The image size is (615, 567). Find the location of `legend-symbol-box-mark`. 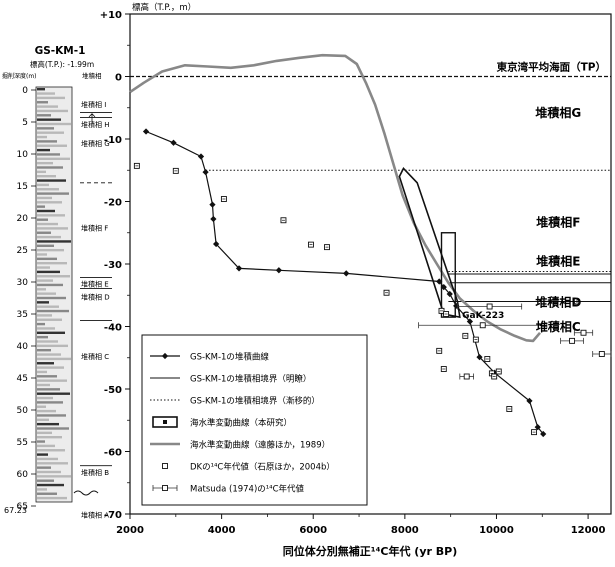

legend-symbol-box-mark is located at coordinates (165, 422).